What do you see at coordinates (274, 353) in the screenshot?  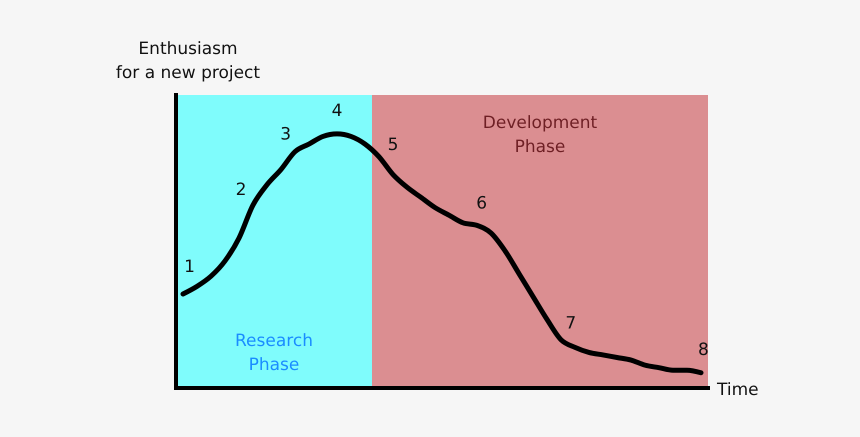 I see `annotation: Research Phase` at bounding box center [274, 353].